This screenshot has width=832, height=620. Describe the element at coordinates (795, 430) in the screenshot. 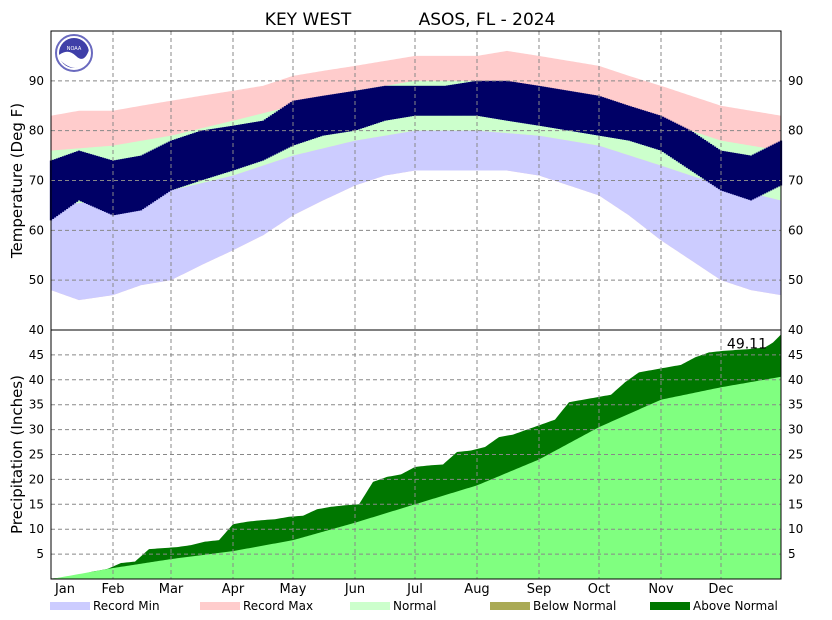

I see `precip-tick-label-right: 30` at that location.